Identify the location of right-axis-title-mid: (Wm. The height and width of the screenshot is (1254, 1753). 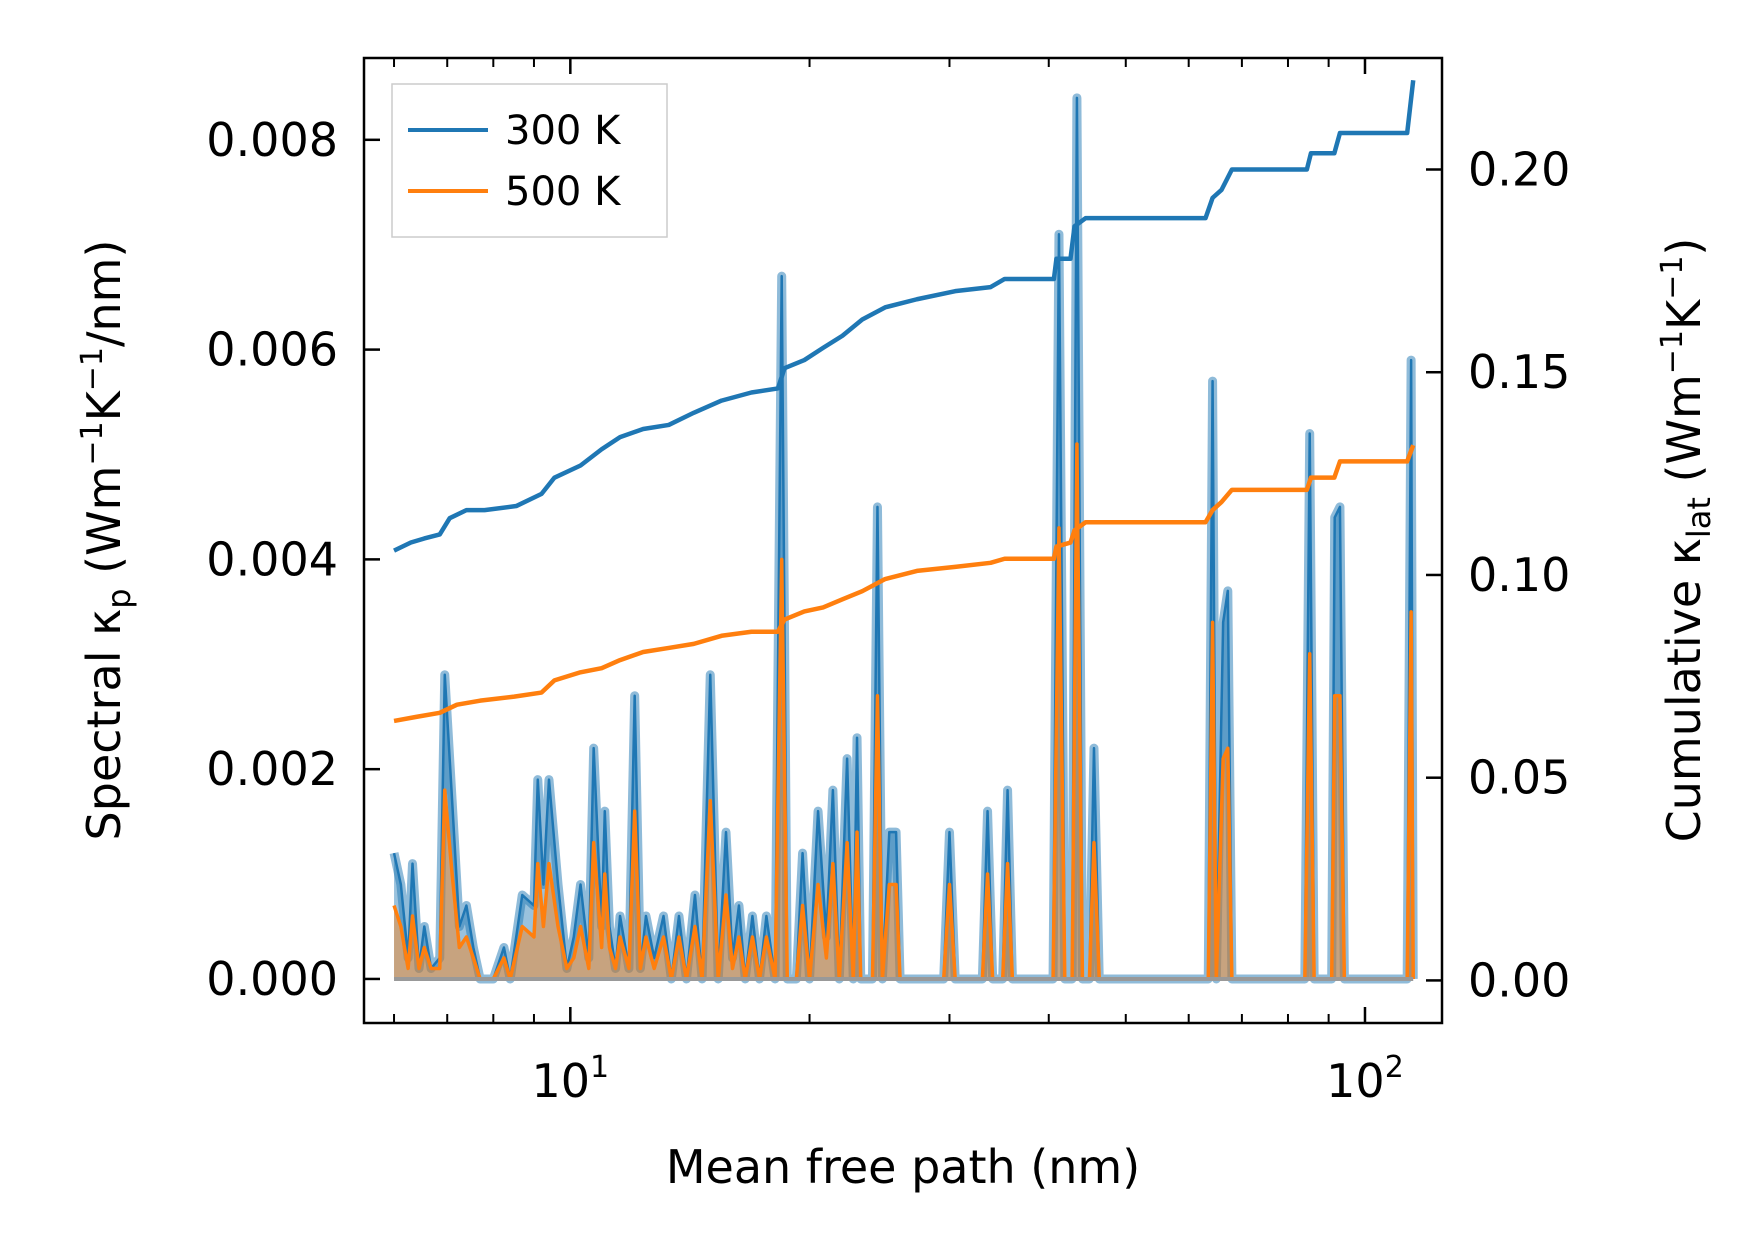
(1684, 435).